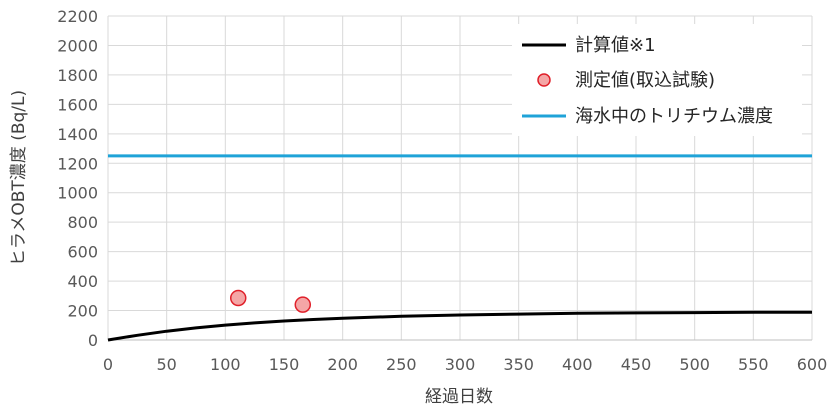  Describe the element at coordinates (812, 364) in the screenshot. I see `x-tick-label: 600` at that location.